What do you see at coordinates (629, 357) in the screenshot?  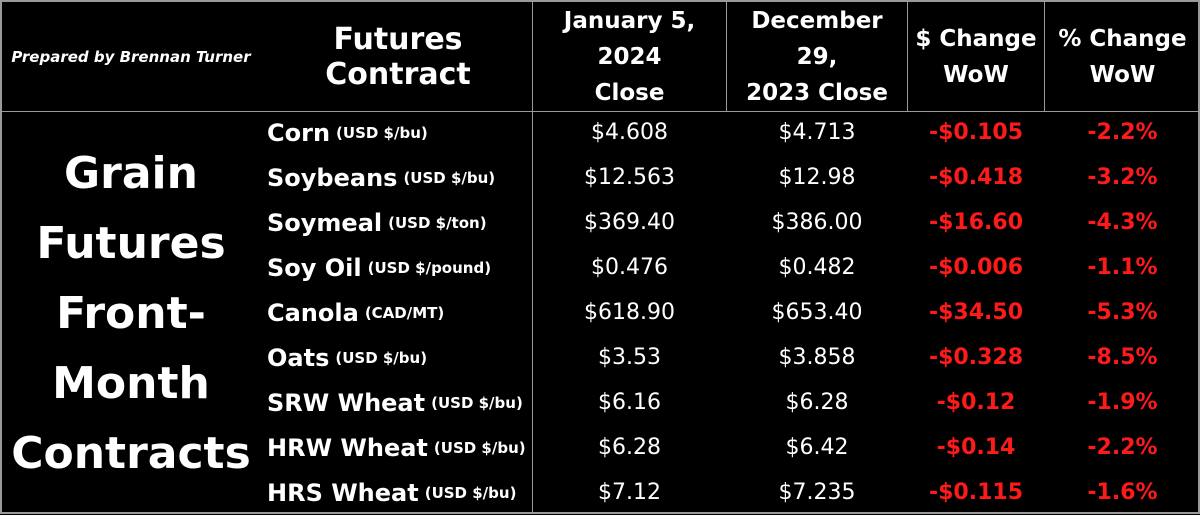 I see `jan-close-value: $3.53` at bounding box center [629, 357].